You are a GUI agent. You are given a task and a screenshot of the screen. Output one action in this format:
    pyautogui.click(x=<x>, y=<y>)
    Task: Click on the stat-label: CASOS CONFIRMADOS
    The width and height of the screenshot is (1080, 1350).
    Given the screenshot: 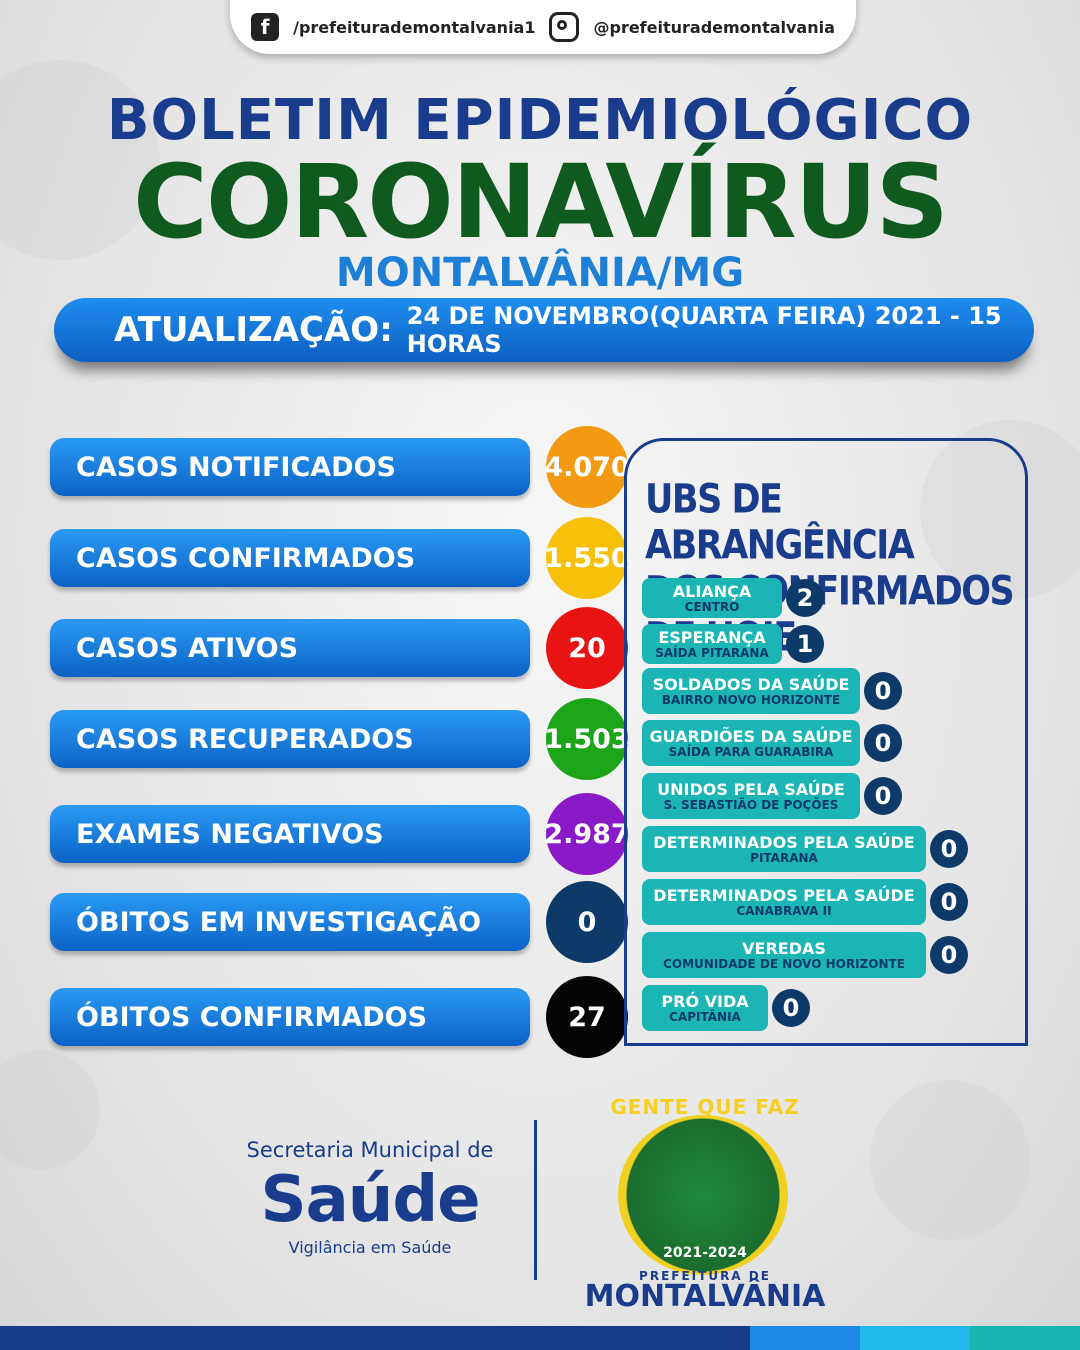 What is the action you would take?
    pyautogui.click(x=290, y=558)
    